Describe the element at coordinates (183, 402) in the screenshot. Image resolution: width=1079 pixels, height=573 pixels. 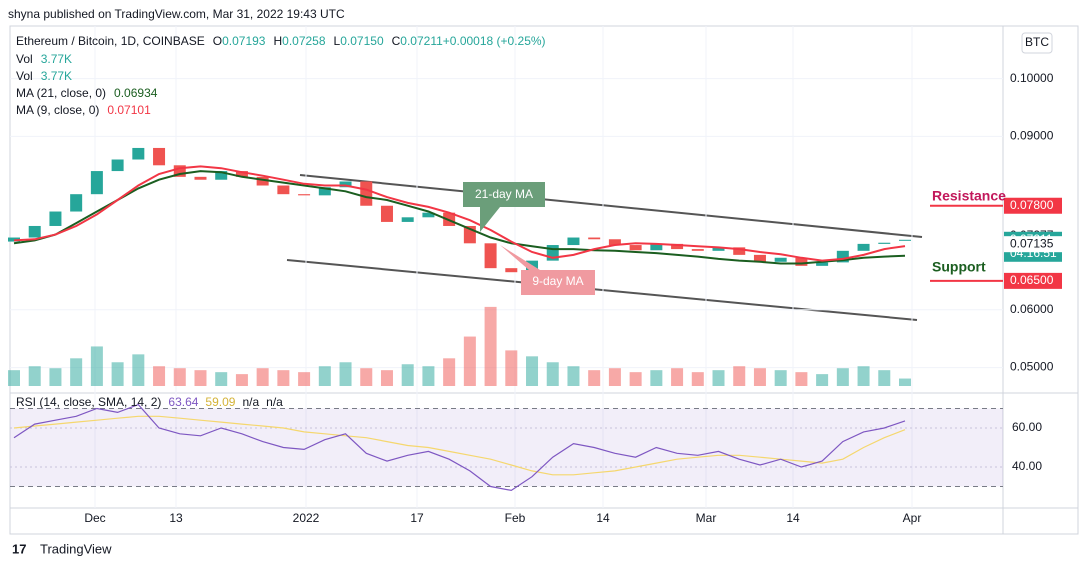
I see `rsi-legend-item: 63.64` at that location.